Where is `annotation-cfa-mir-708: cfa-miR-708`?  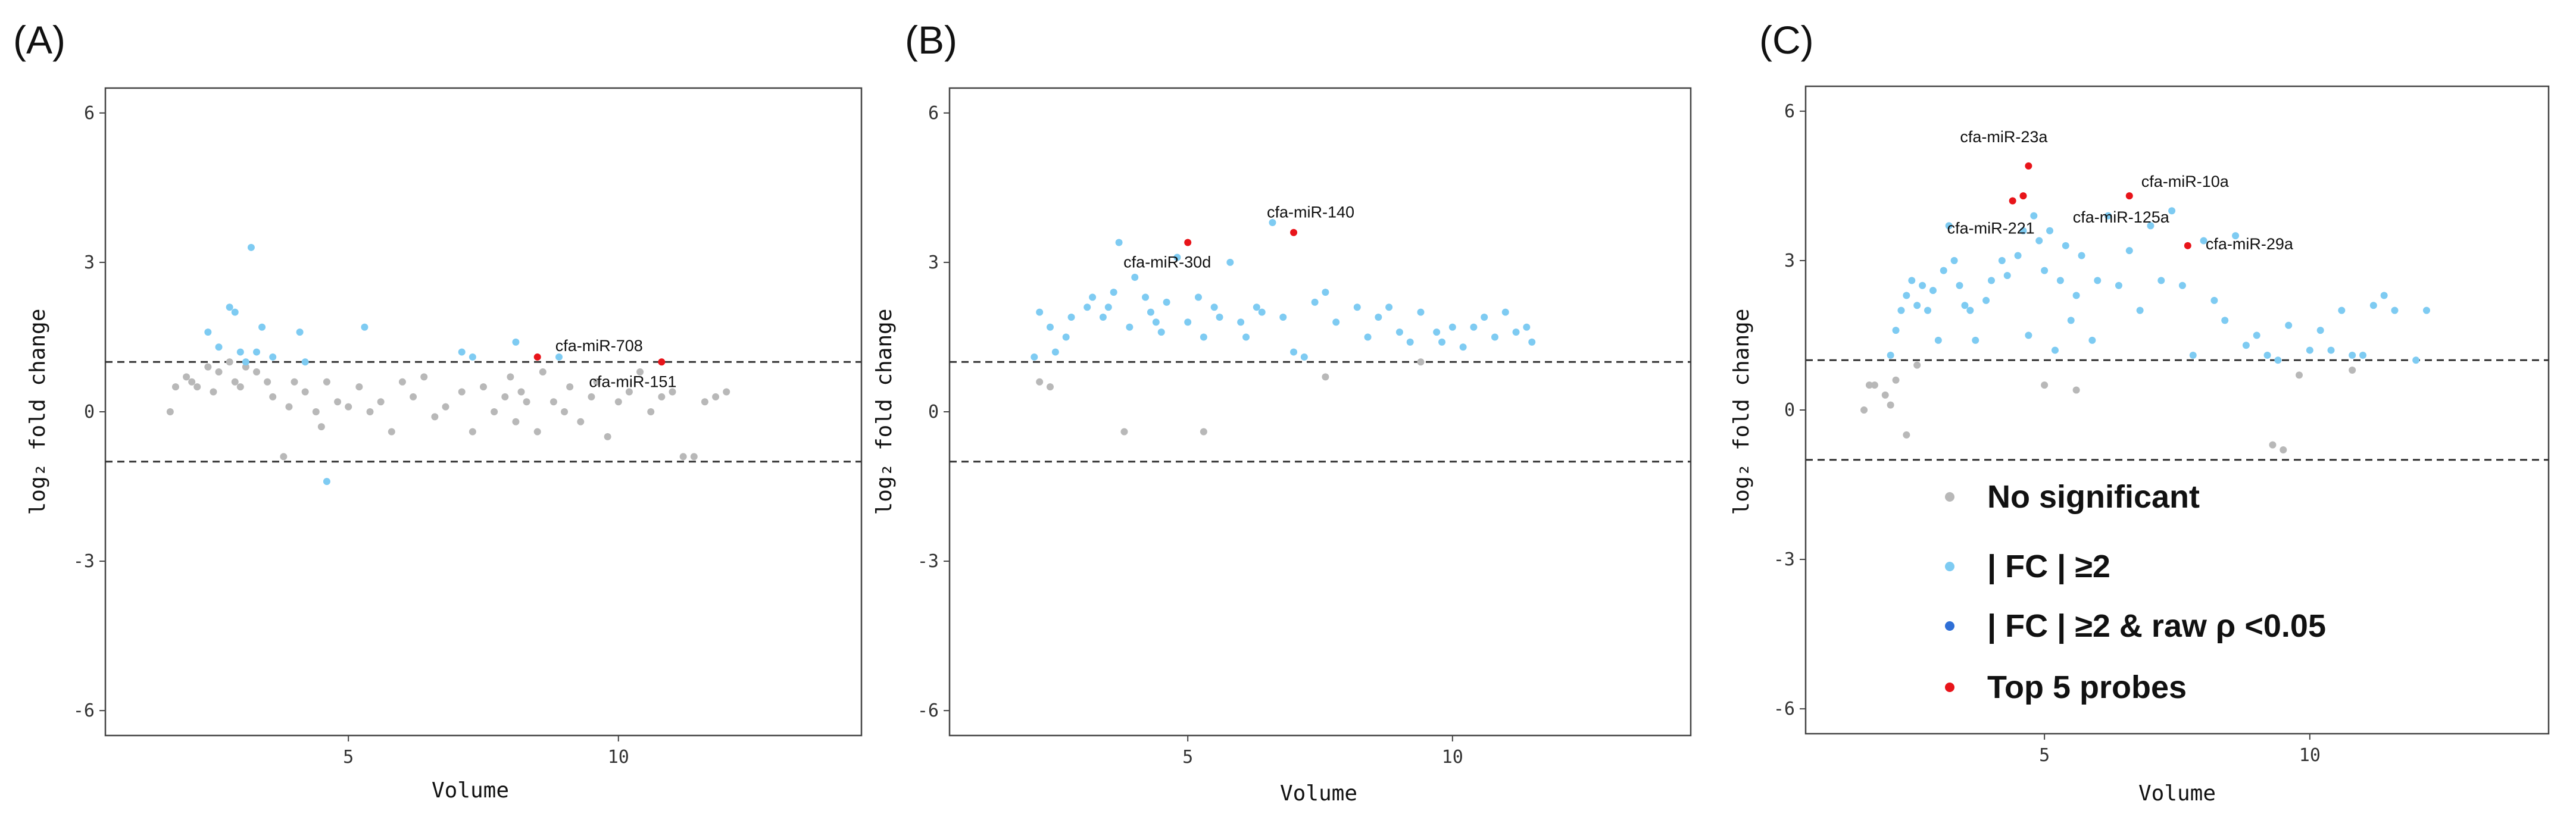 annotation-cfa-mir-708: cfa-miR-708 is located at coordinates (599, 346).